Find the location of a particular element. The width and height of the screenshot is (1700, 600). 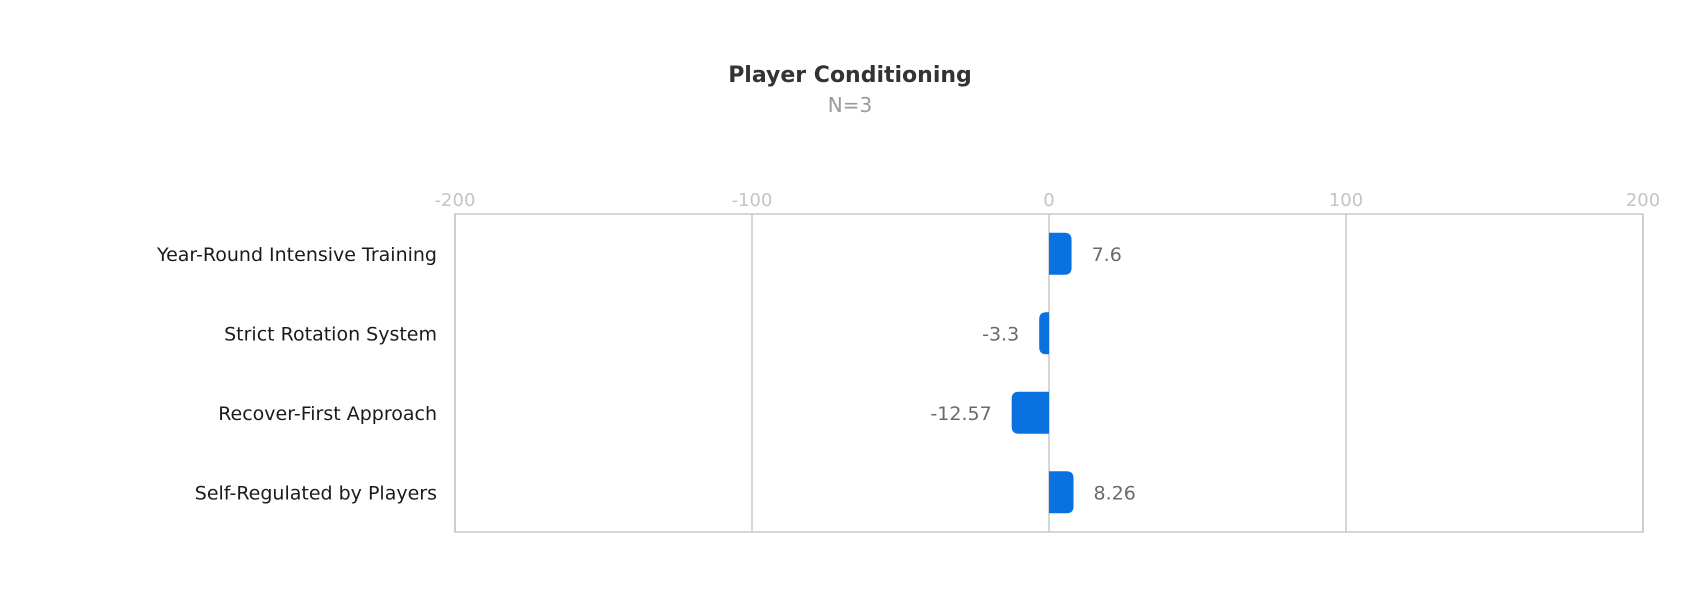

category-label: Year-Round Intensive Training is located at coordinates (296, 255).